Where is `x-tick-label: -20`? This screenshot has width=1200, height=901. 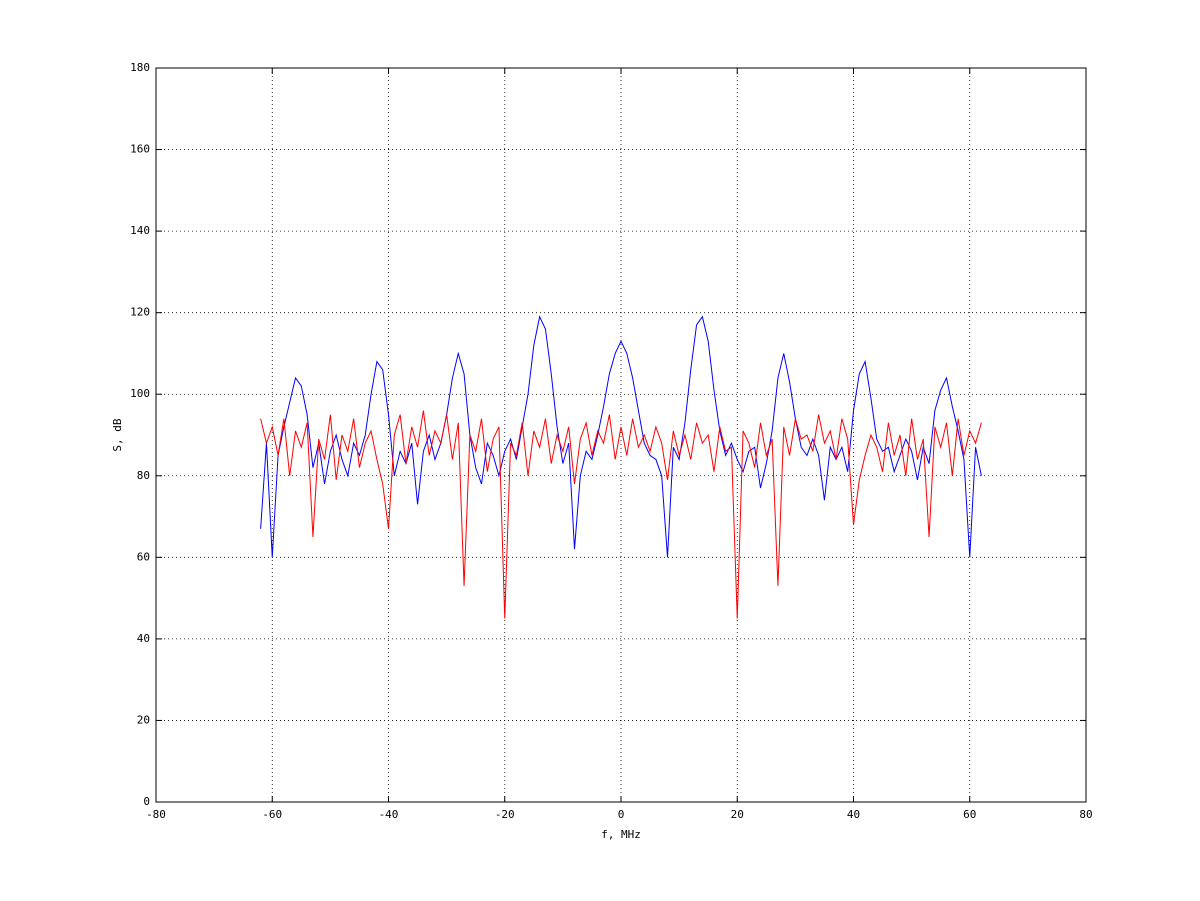
x-tick-label: -20 is located at coordinates (505, 814).